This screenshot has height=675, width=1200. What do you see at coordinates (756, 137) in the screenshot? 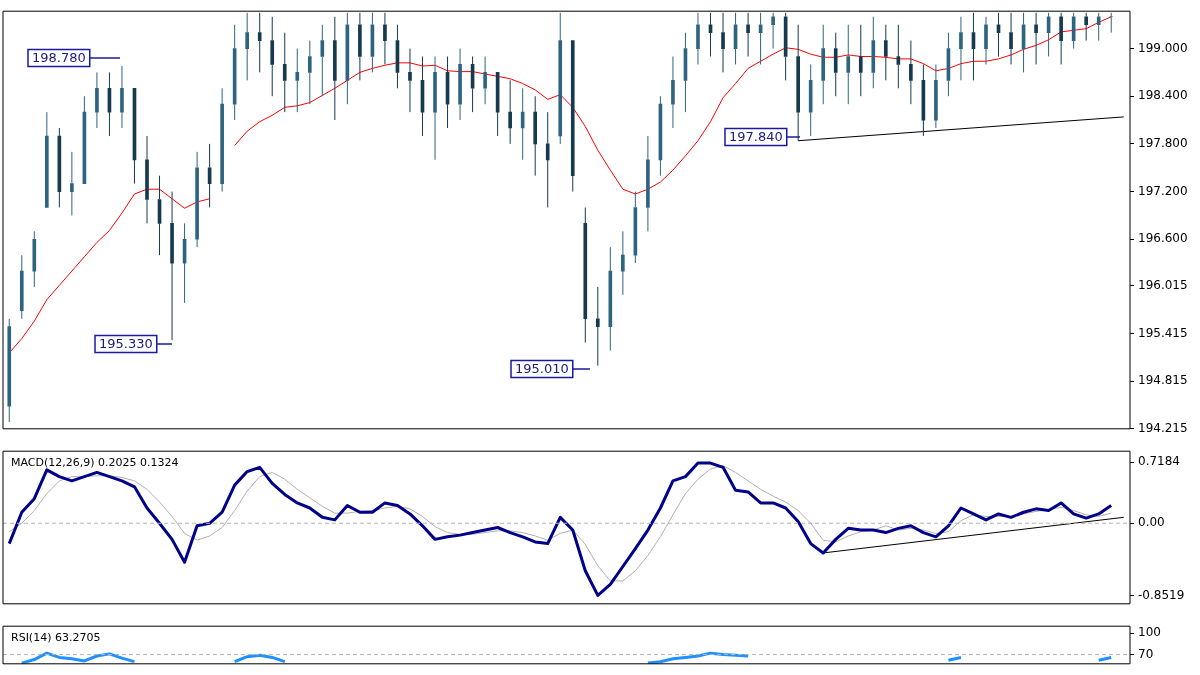
I see `annotation: 197.840` at bounding box center [756, 137].